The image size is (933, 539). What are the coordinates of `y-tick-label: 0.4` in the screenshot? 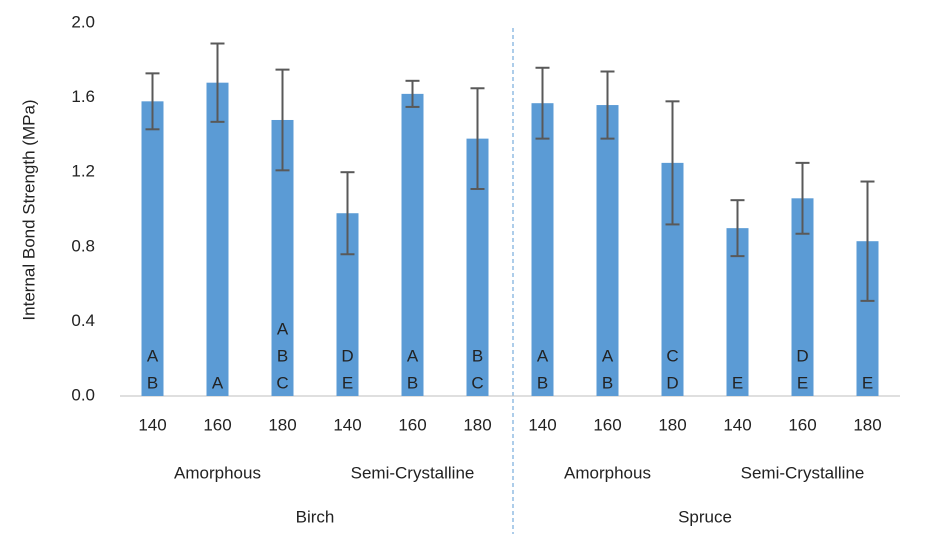 It's located at (83, 320).